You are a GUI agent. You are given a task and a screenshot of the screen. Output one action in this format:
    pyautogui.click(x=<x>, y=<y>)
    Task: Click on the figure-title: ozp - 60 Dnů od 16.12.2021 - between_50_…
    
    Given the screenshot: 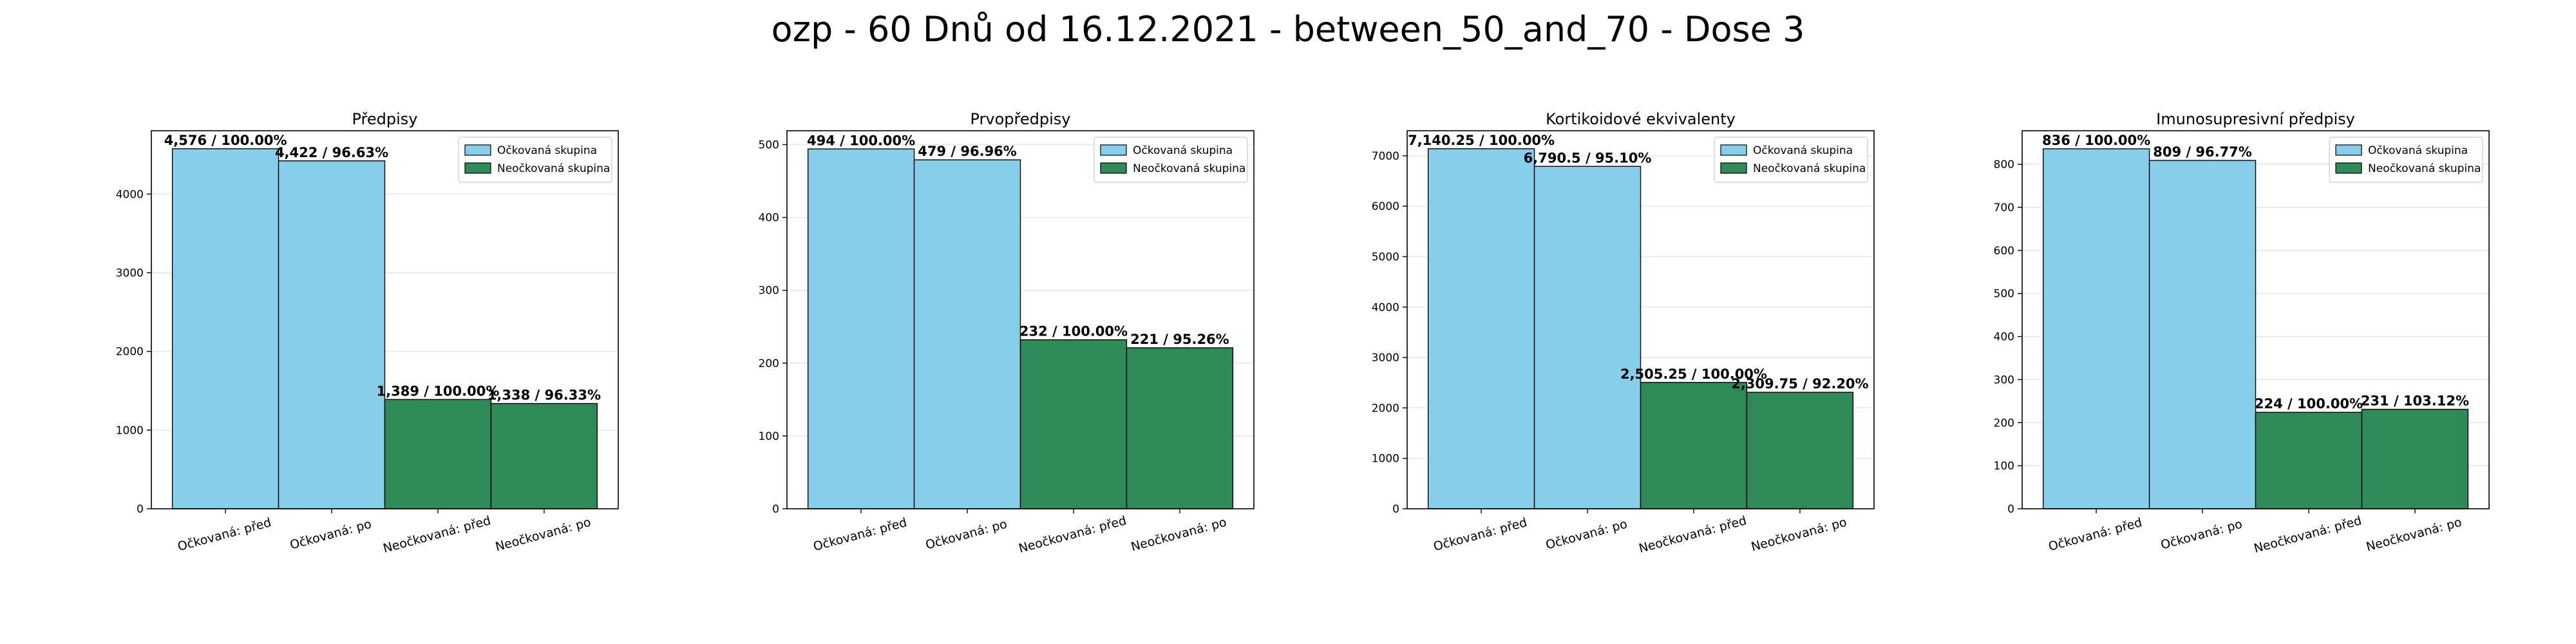 What is the action you would take?
    pyautogui.click(x=1288, y=30)
    